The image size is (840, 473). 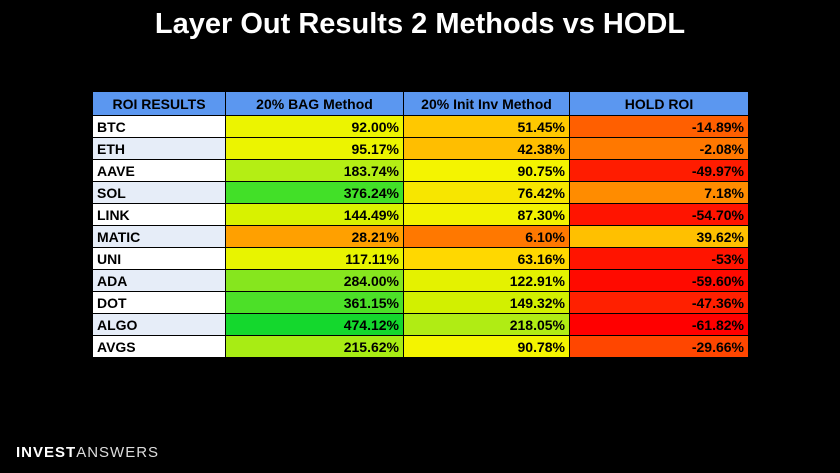 What do you see at coordinates (486, 148) in the screenshot?
I see `init-inv-method-cell: 42.38%` at bounding box center [486, 148].